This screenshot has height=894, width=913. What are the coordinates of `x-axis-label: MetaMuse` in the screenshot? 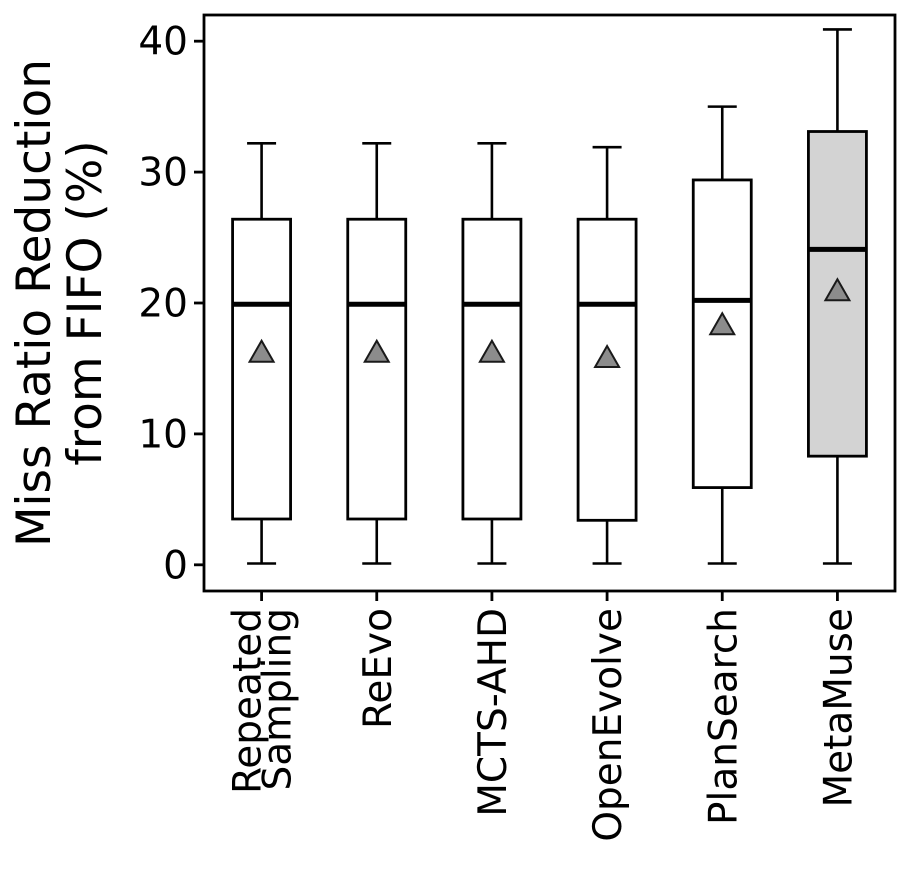 It's located at (838, 708).